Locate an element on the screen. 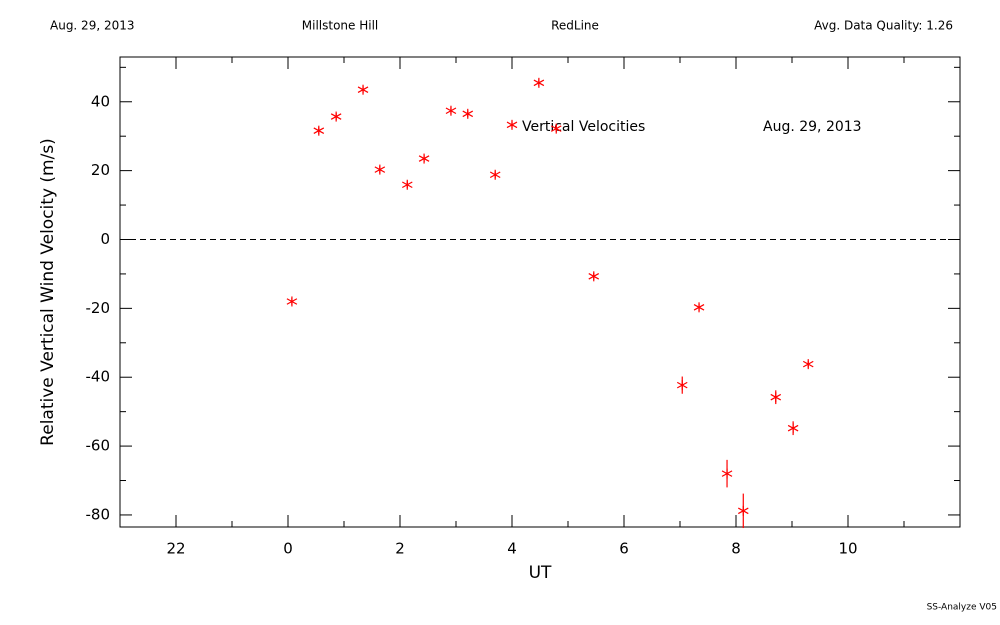  x-tick-label: 0 is located at coordinates (288, 549).